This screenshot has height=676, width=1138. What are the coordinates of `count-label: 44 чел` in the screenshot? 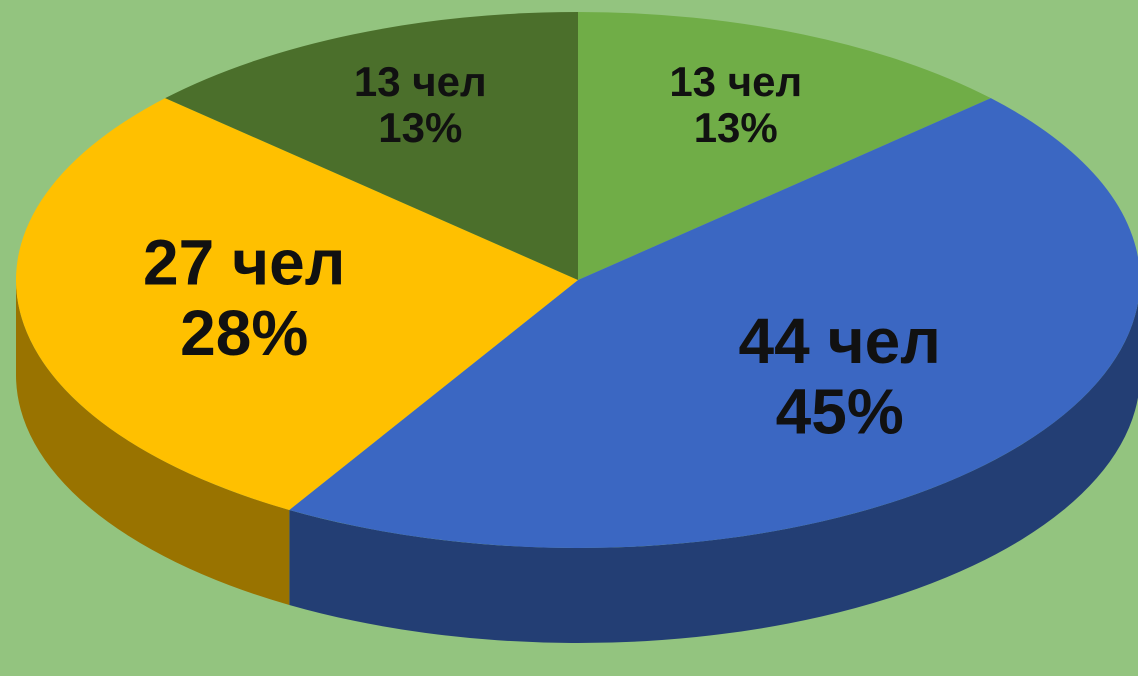 It's located at (840, 341).